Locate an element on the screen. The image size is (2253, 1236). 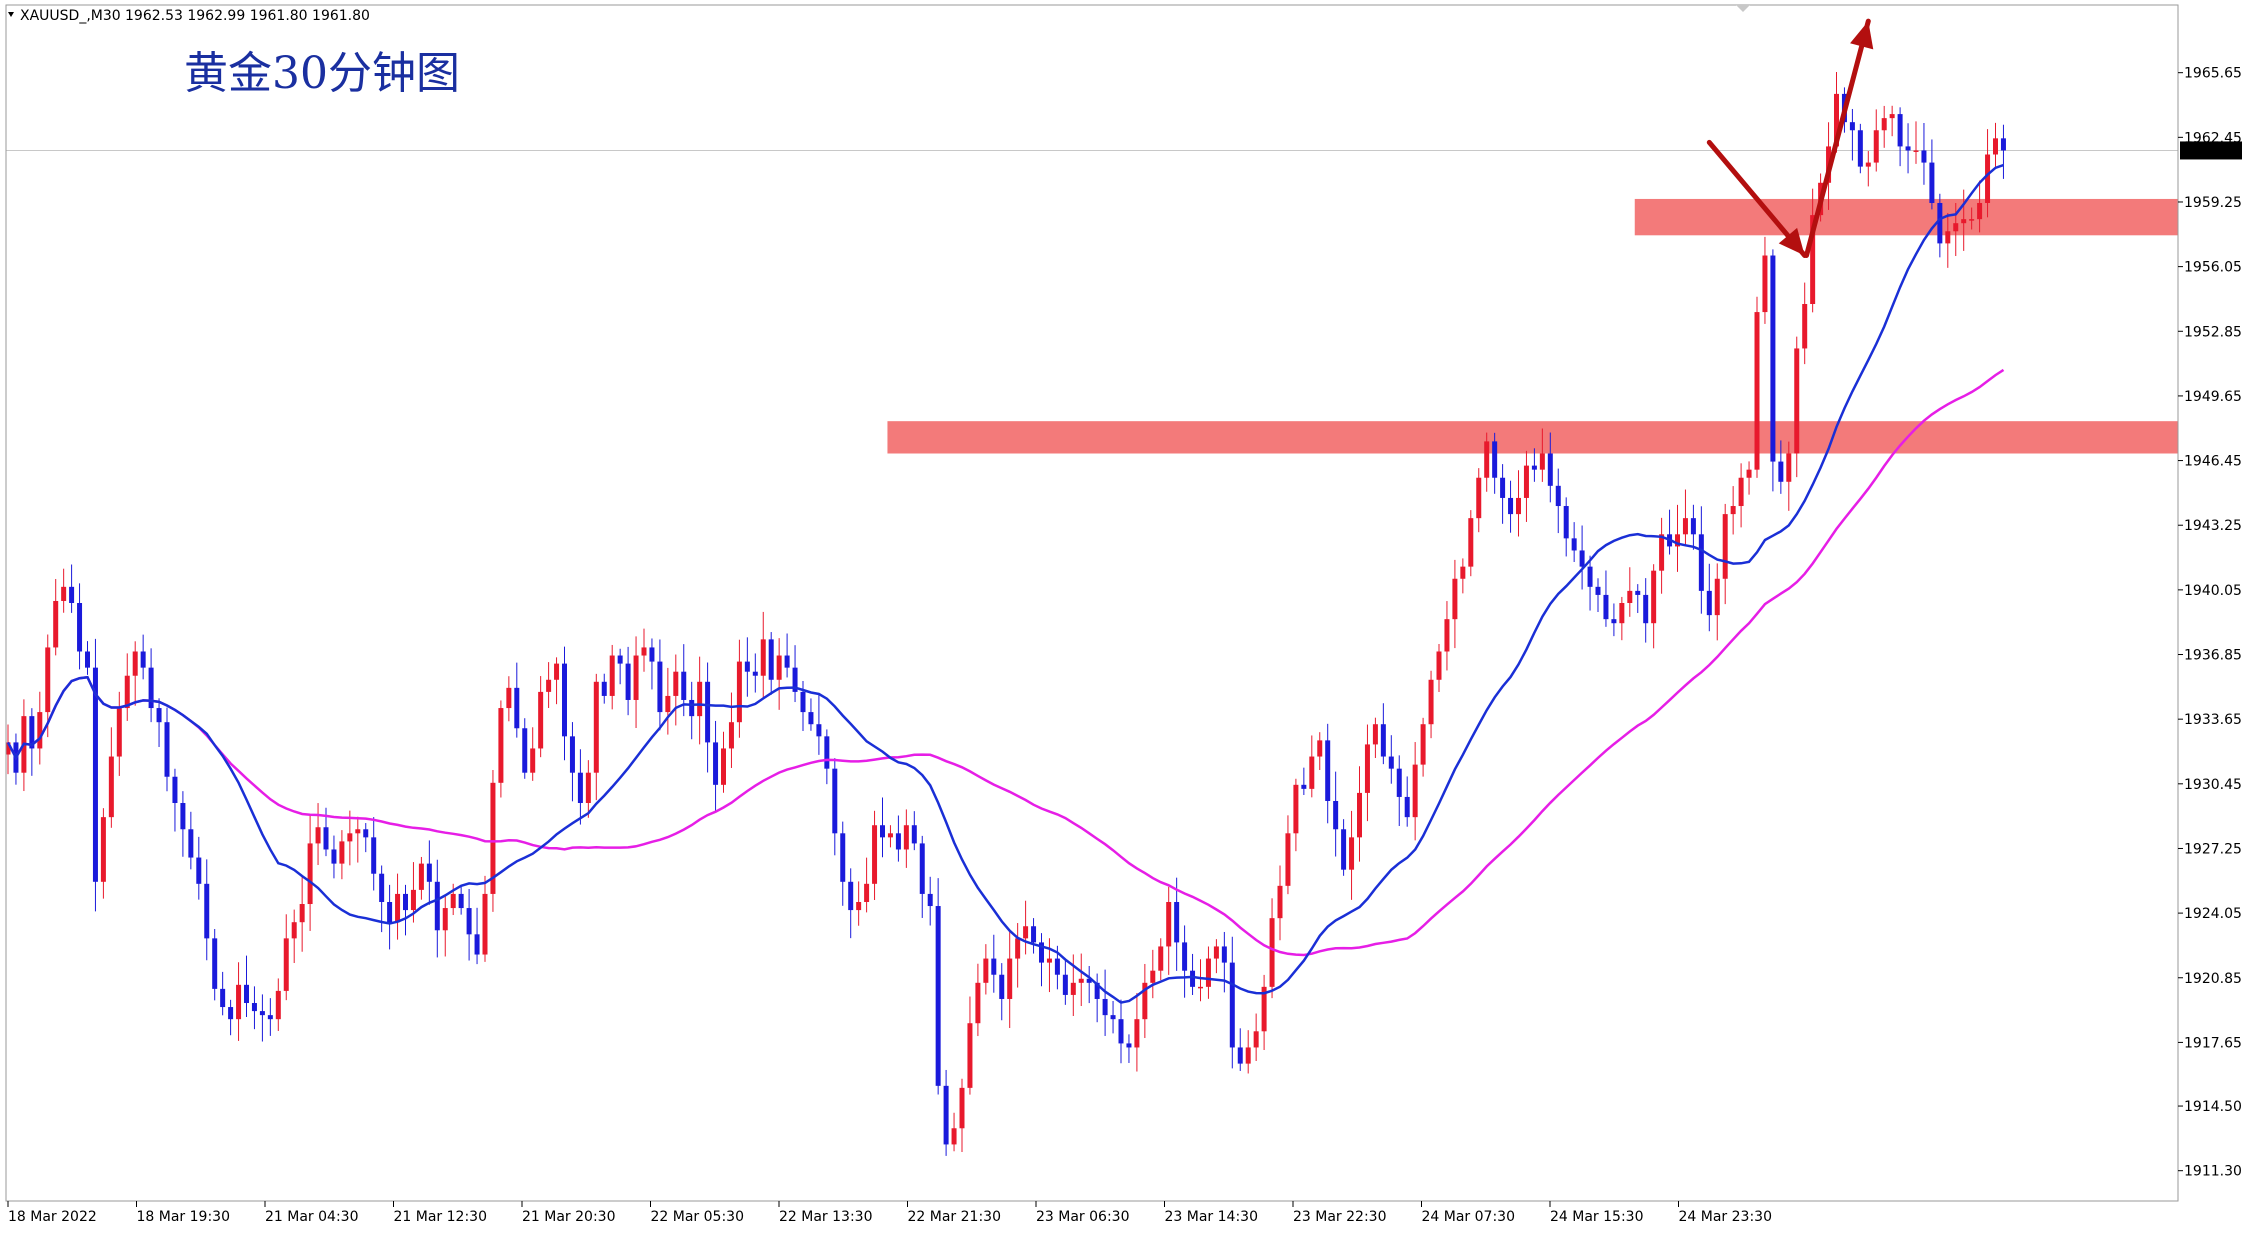
y-tick-label: 1943.25 is located at coordinates (2213, 526).